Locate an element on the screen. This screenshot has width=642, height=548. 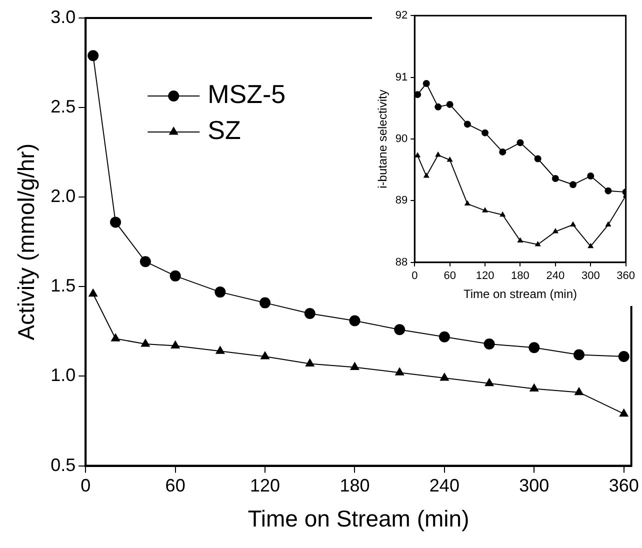
y-tick-label: 90 is located at coordinates (401, 139).